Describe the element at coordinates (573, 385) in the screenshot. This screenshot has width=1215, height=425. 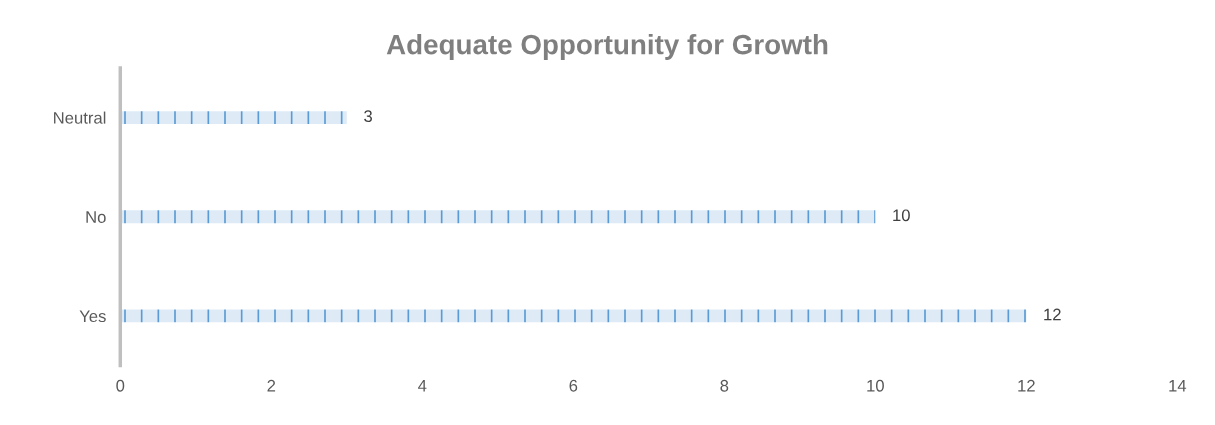
I see `x-tick-label: 6` at that location.